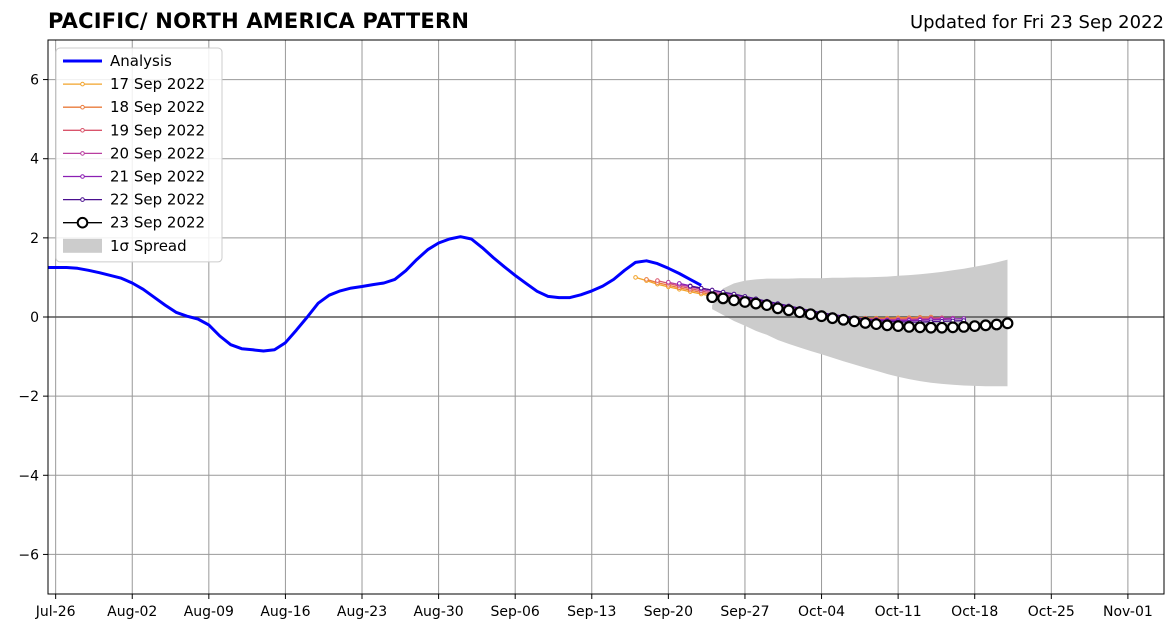 The height and width of the screenshot is (633, 1176). I want to click on legend-label: Analysis, so click(141, 61).